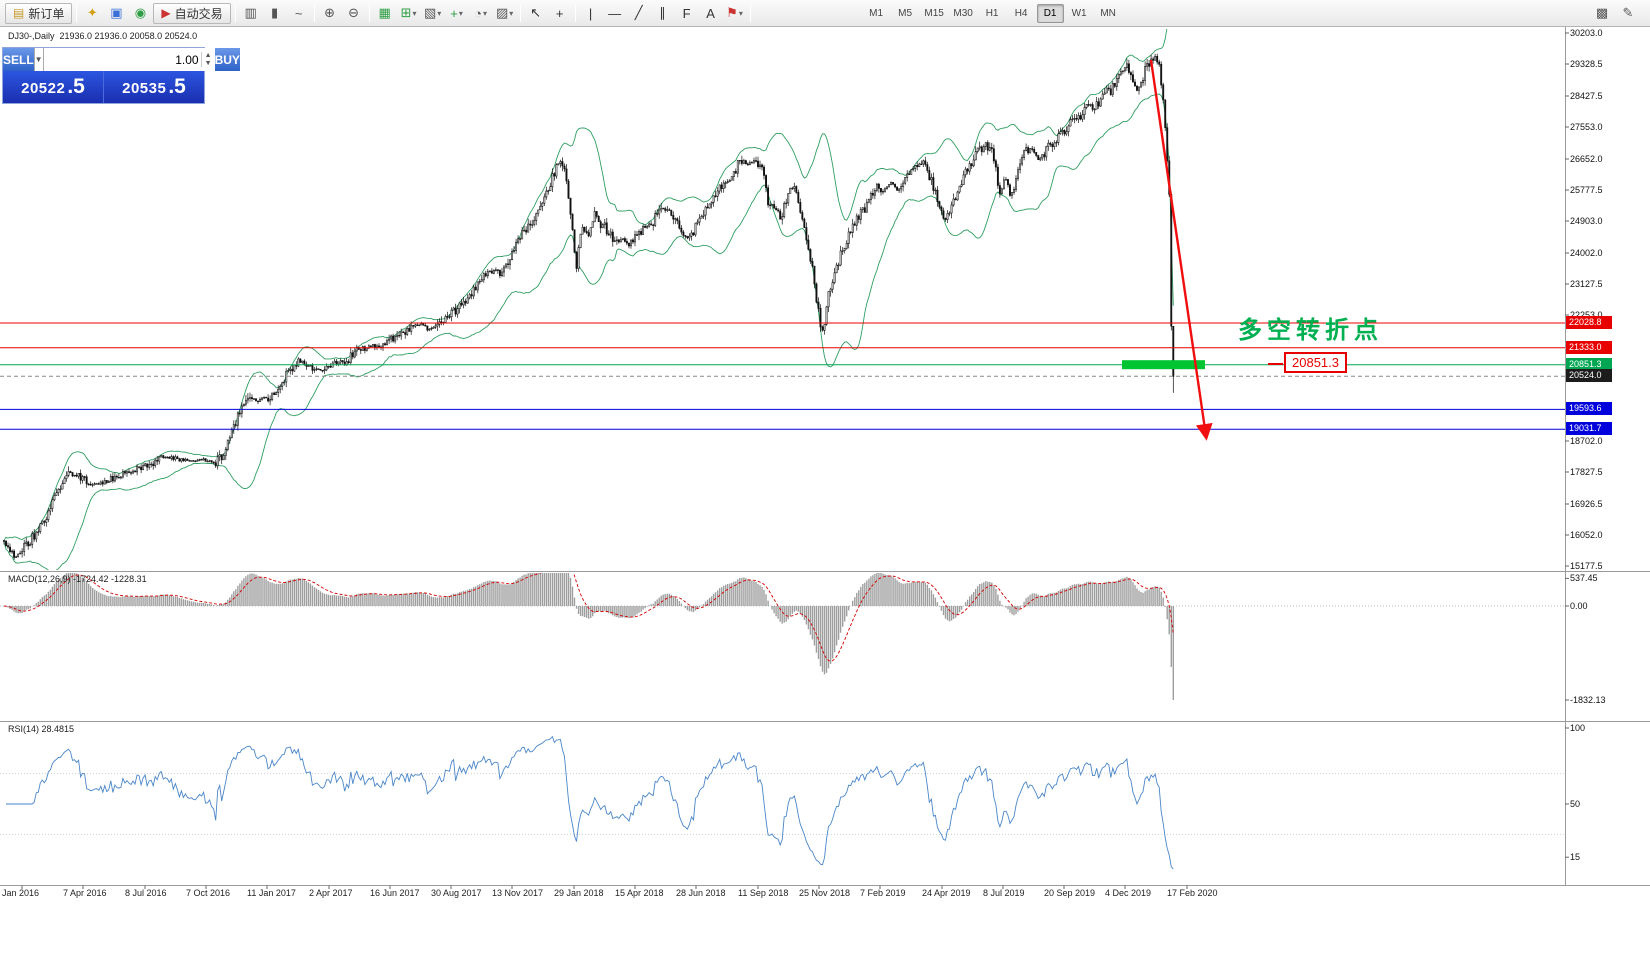  I want to click on price-axis-tick: 29328.5, so click(1586, 64).